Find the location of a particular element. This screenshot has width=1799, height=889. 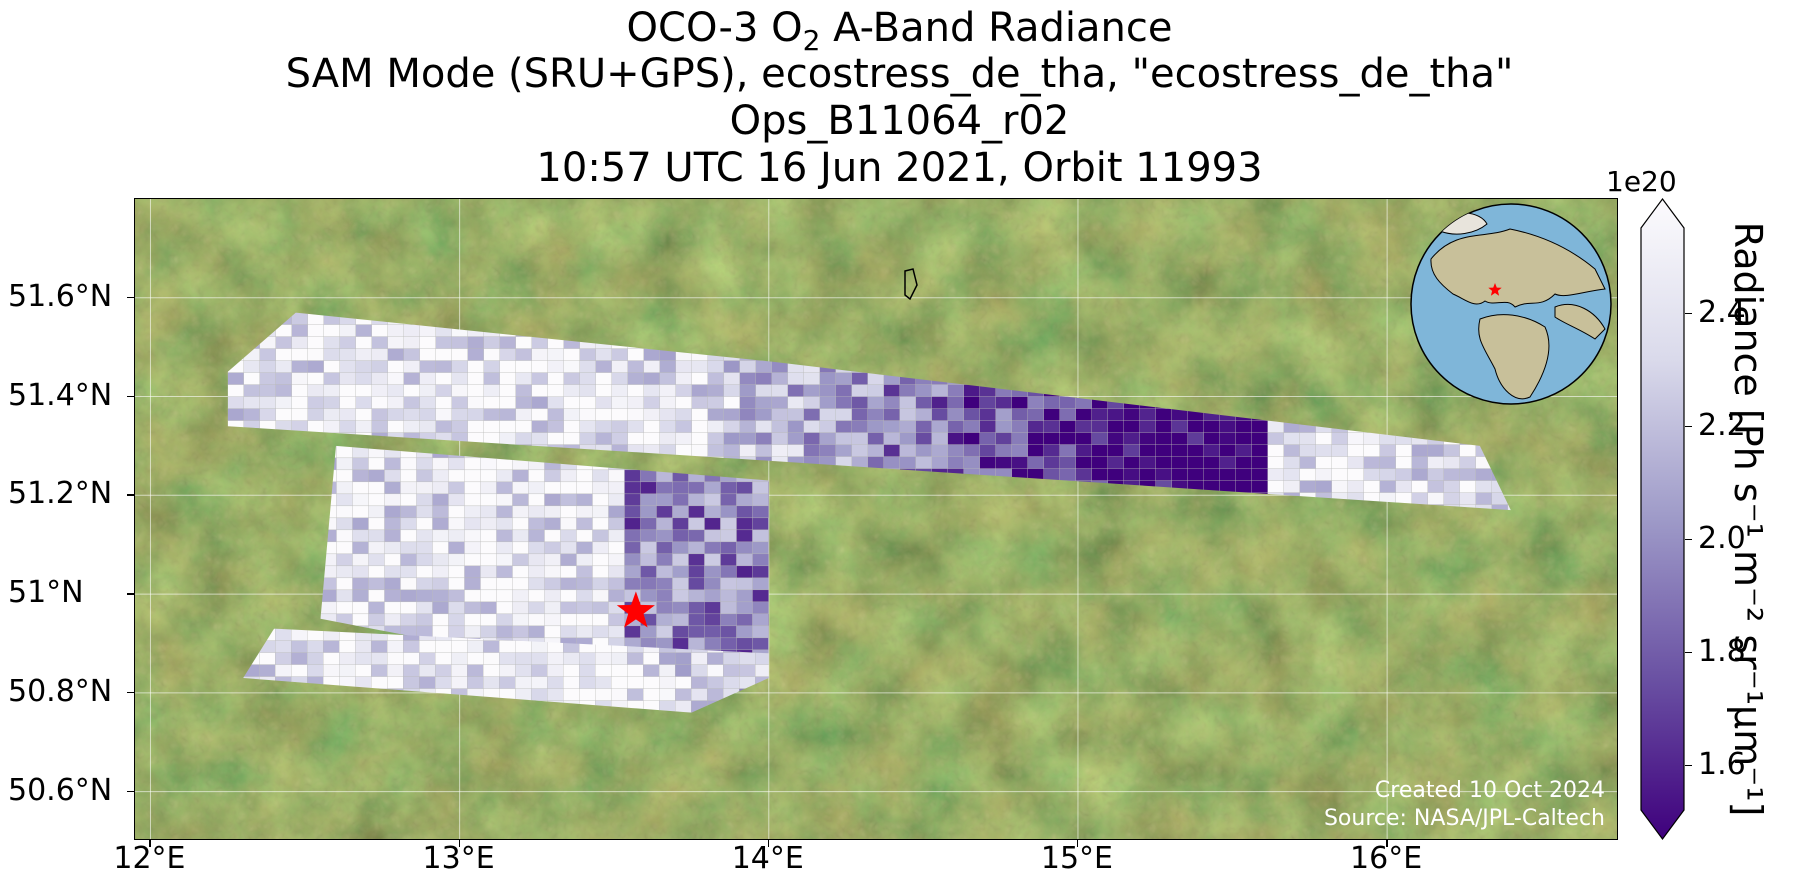

globe-eurasia is located at coordinates (1518, 268).